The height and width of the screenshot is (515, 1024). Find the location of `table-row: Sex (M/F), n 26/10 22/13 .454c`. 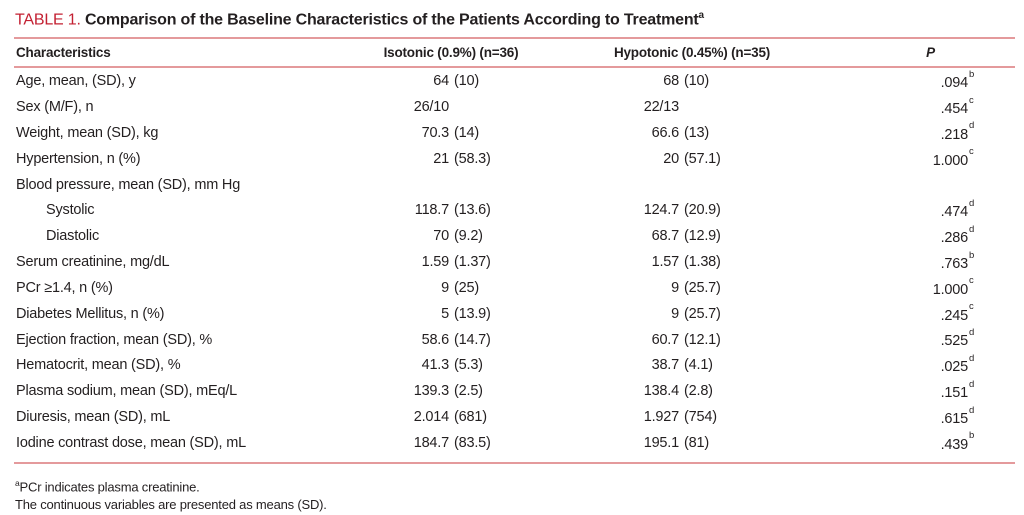

table-row: Sex (M/F), n 26/10 22/13 .454c is located at coordinates (514, 107).